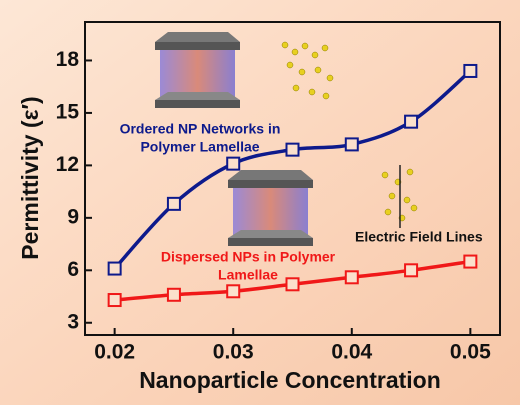 Image resolution: width=520 pixels, height=405 pixels. Describe the element at coordinates (233, 352) in the screenshot. I see `x-tick-label: 0.03` at that location.